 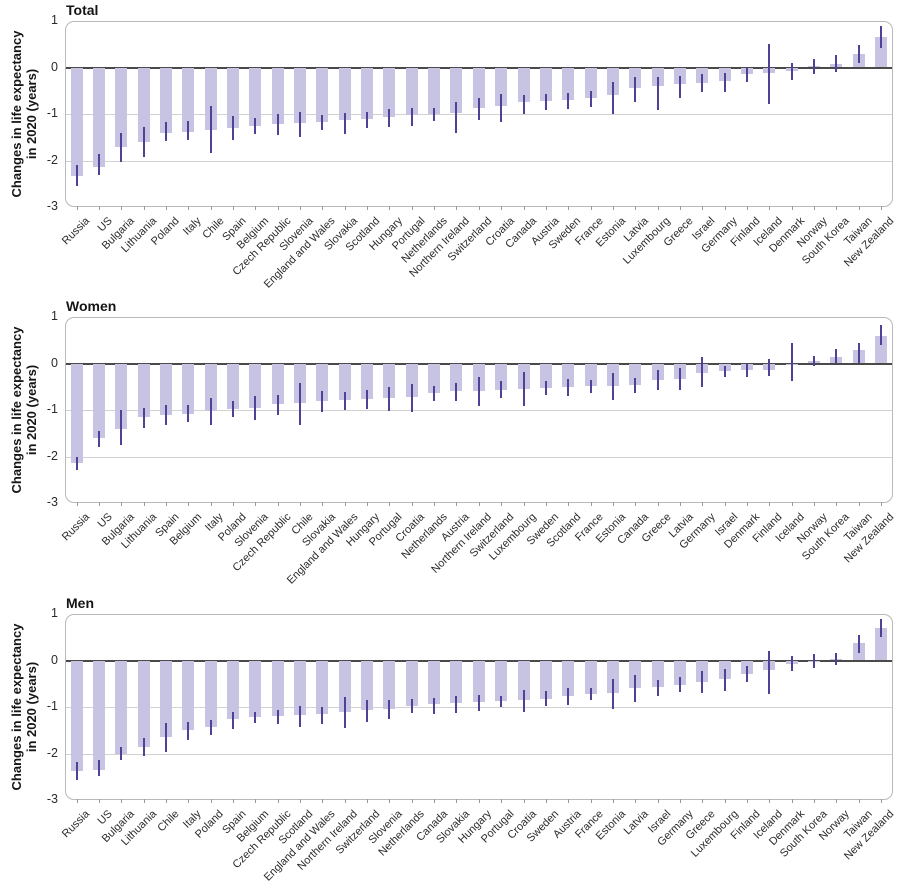 I want to click on error-bar-russia, so click(x=76, y=463).